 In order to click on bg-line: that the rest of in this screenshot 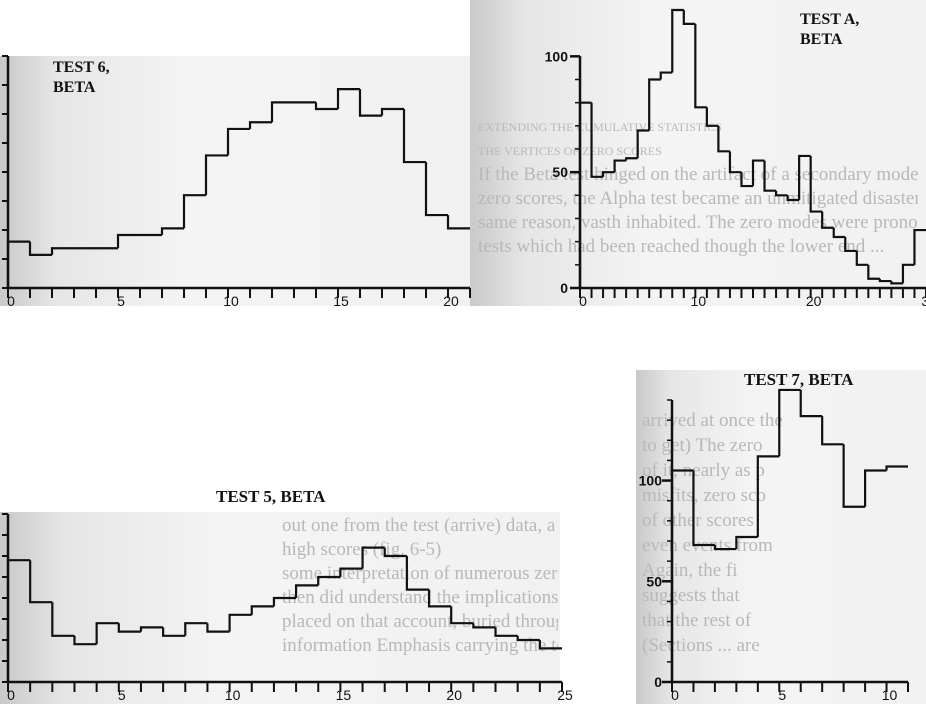, I will do `click(697, 620)`.